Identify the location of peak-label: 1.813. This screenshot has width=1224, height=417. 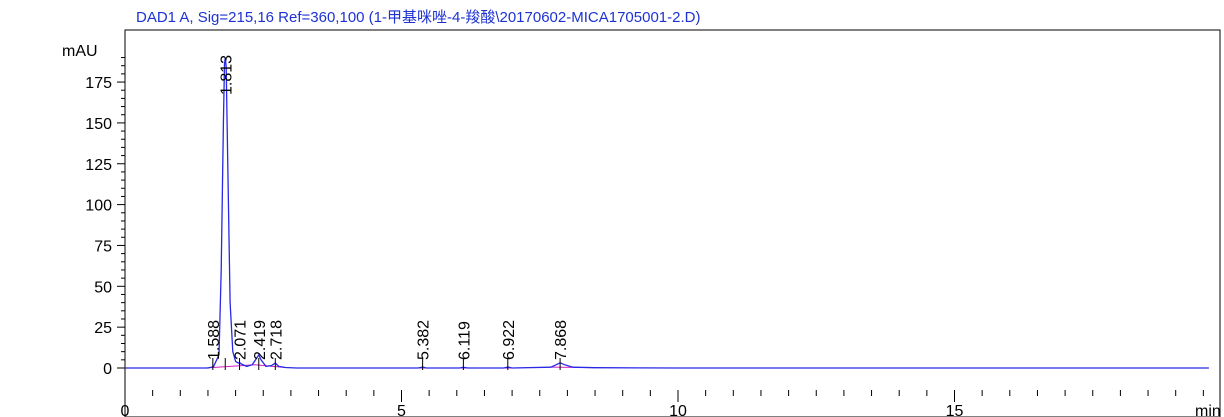
(226, 75).